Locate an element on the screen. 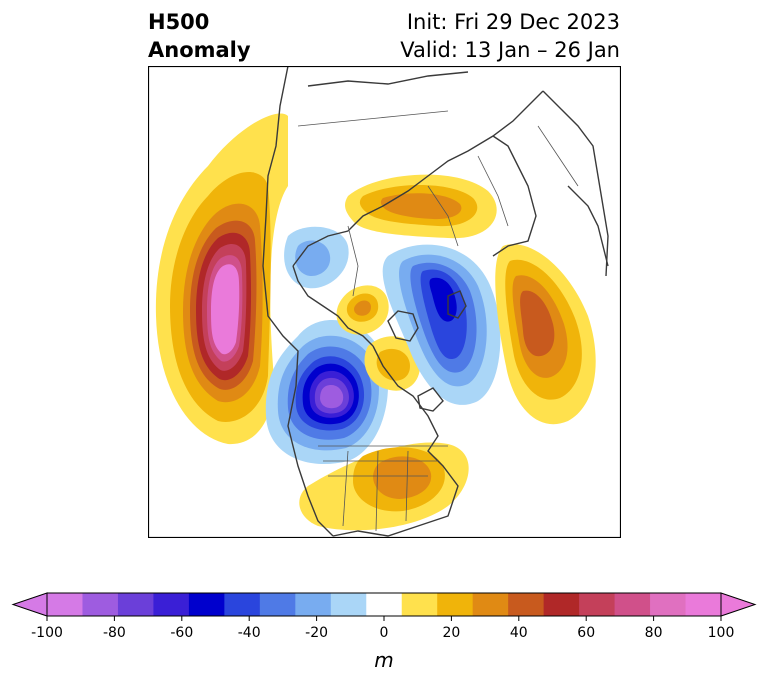  colorbar-tick-label: 100 is located at coordinates (721, 633).